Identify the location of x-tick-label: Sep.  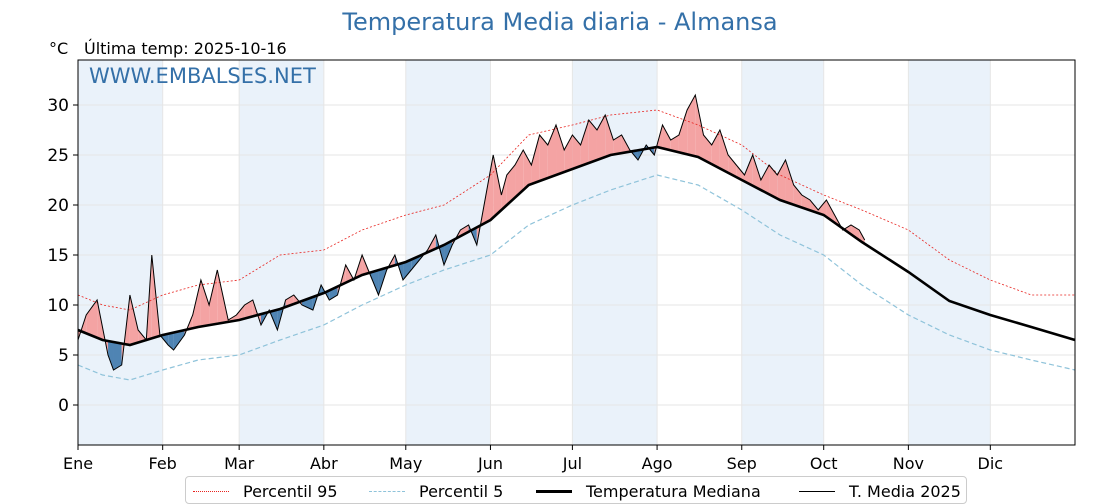
(742, 463).